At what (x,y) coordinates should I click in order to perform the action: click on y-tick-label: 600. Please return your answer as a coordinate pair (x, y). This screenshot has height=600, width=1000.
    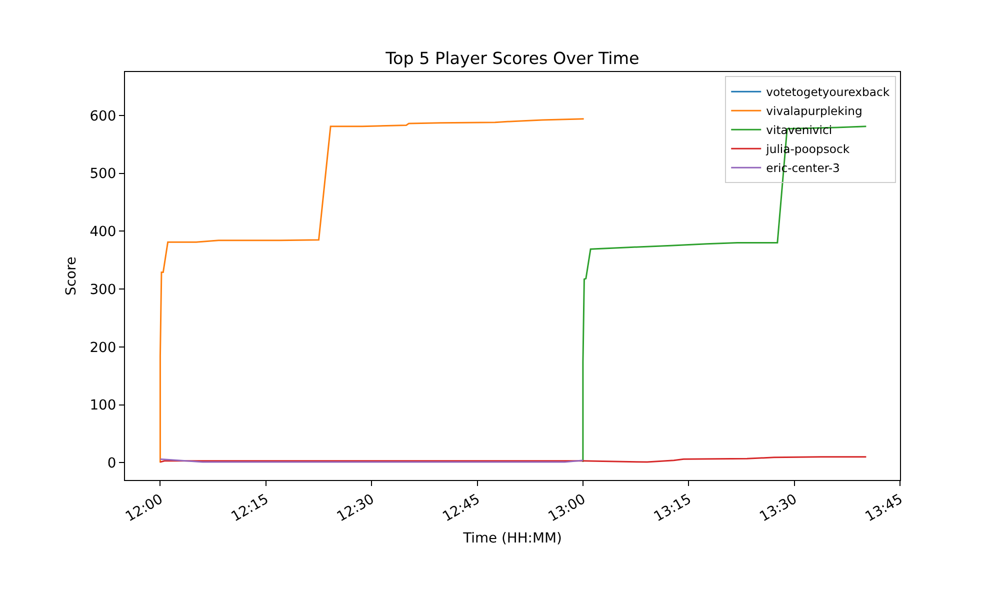
    Looking at the image, I should click on (103, 116).